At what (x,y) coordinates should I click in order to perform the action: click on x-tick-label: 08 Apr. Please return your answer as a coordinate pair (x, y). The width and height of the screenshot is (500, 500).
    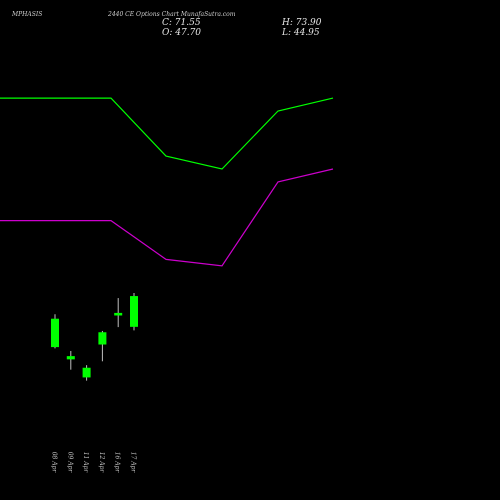
    Looking at the image, I should click on (54, 463).